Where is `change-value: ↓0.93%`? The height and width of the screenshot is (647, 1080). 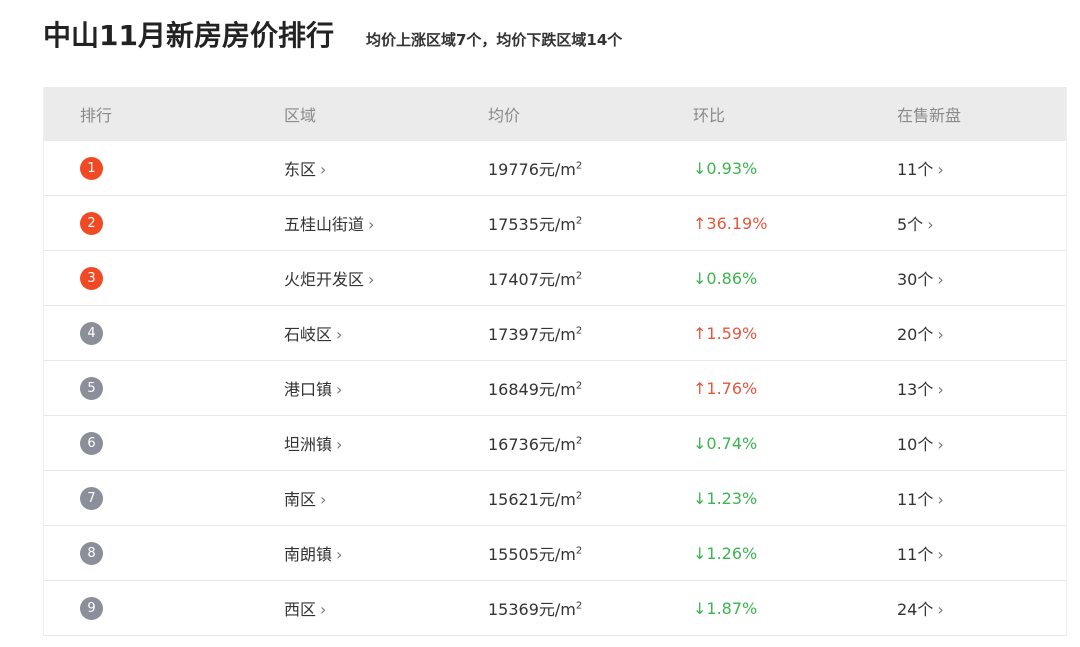 change-value: ↓0.93% is located at coordinates (725, 168).